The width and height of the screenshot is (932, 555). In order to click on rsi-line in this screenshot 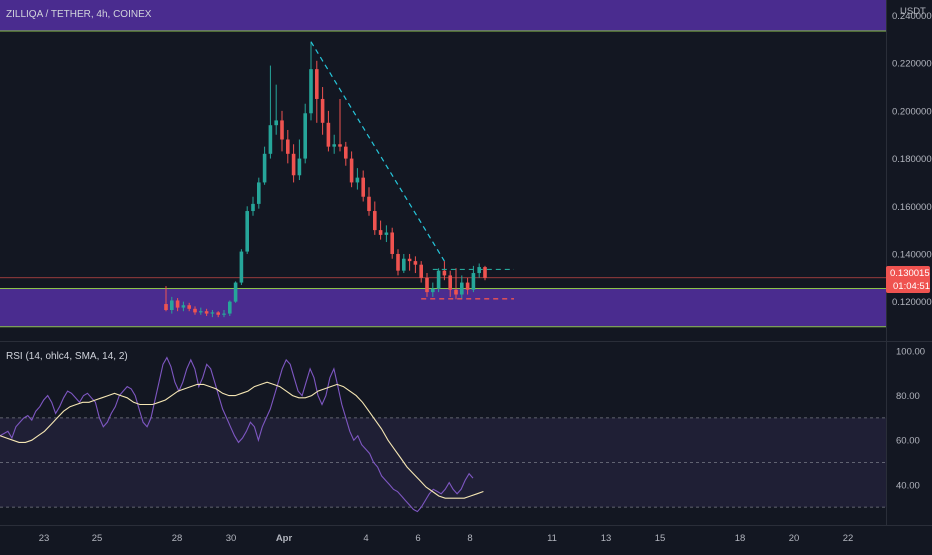, I will do `click(237, 434)`.